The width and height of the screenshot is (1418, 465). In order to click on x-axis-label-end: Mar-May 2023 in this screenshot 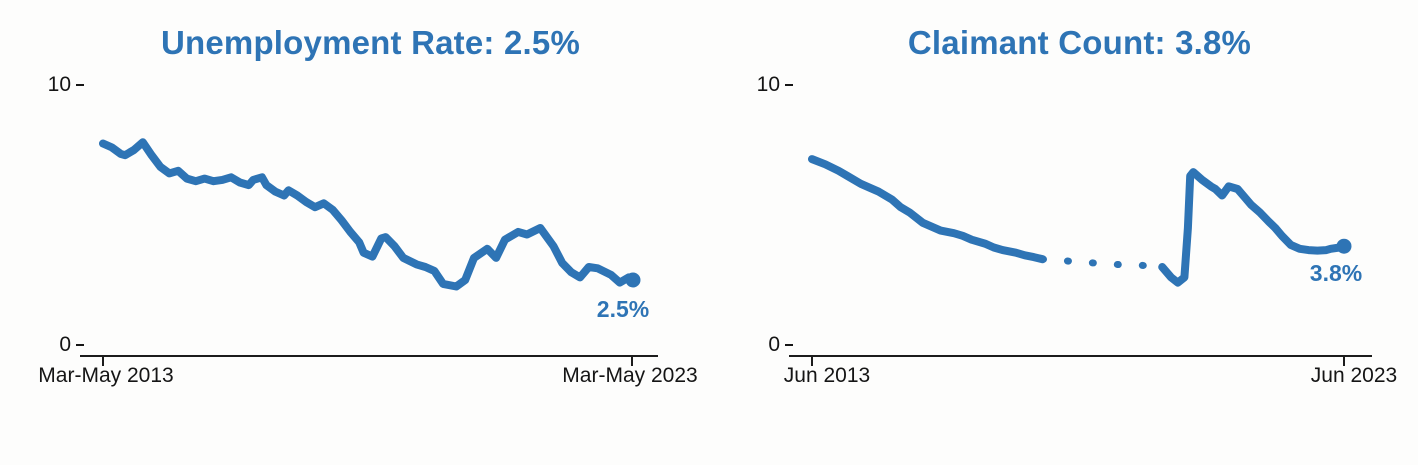, I will do `click(630, 375)`.